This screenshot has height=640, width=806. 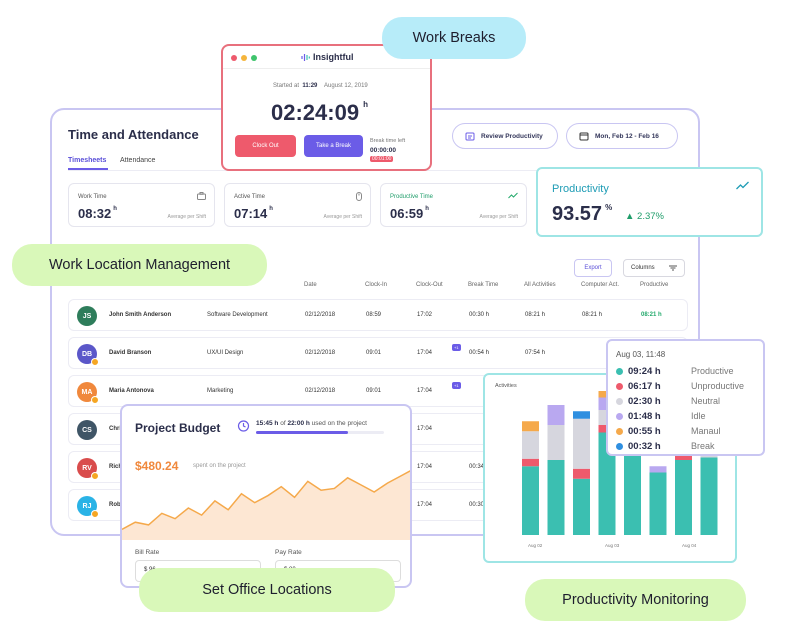 What do you see at coordinates (87, 160) in the screenshot?
I see `tab-timesheets: Timesheets` at bounding box center [87, 160].